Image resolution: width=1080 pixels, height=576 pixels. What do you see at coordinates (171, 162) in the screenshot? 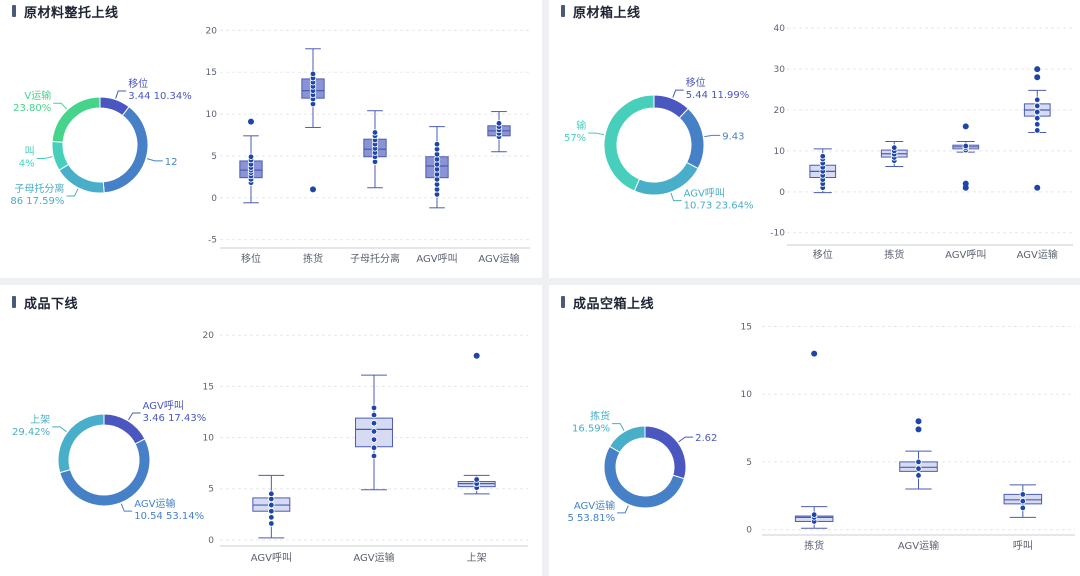
I see `donut-slice-value: 12` at bounding box center [171, 162].